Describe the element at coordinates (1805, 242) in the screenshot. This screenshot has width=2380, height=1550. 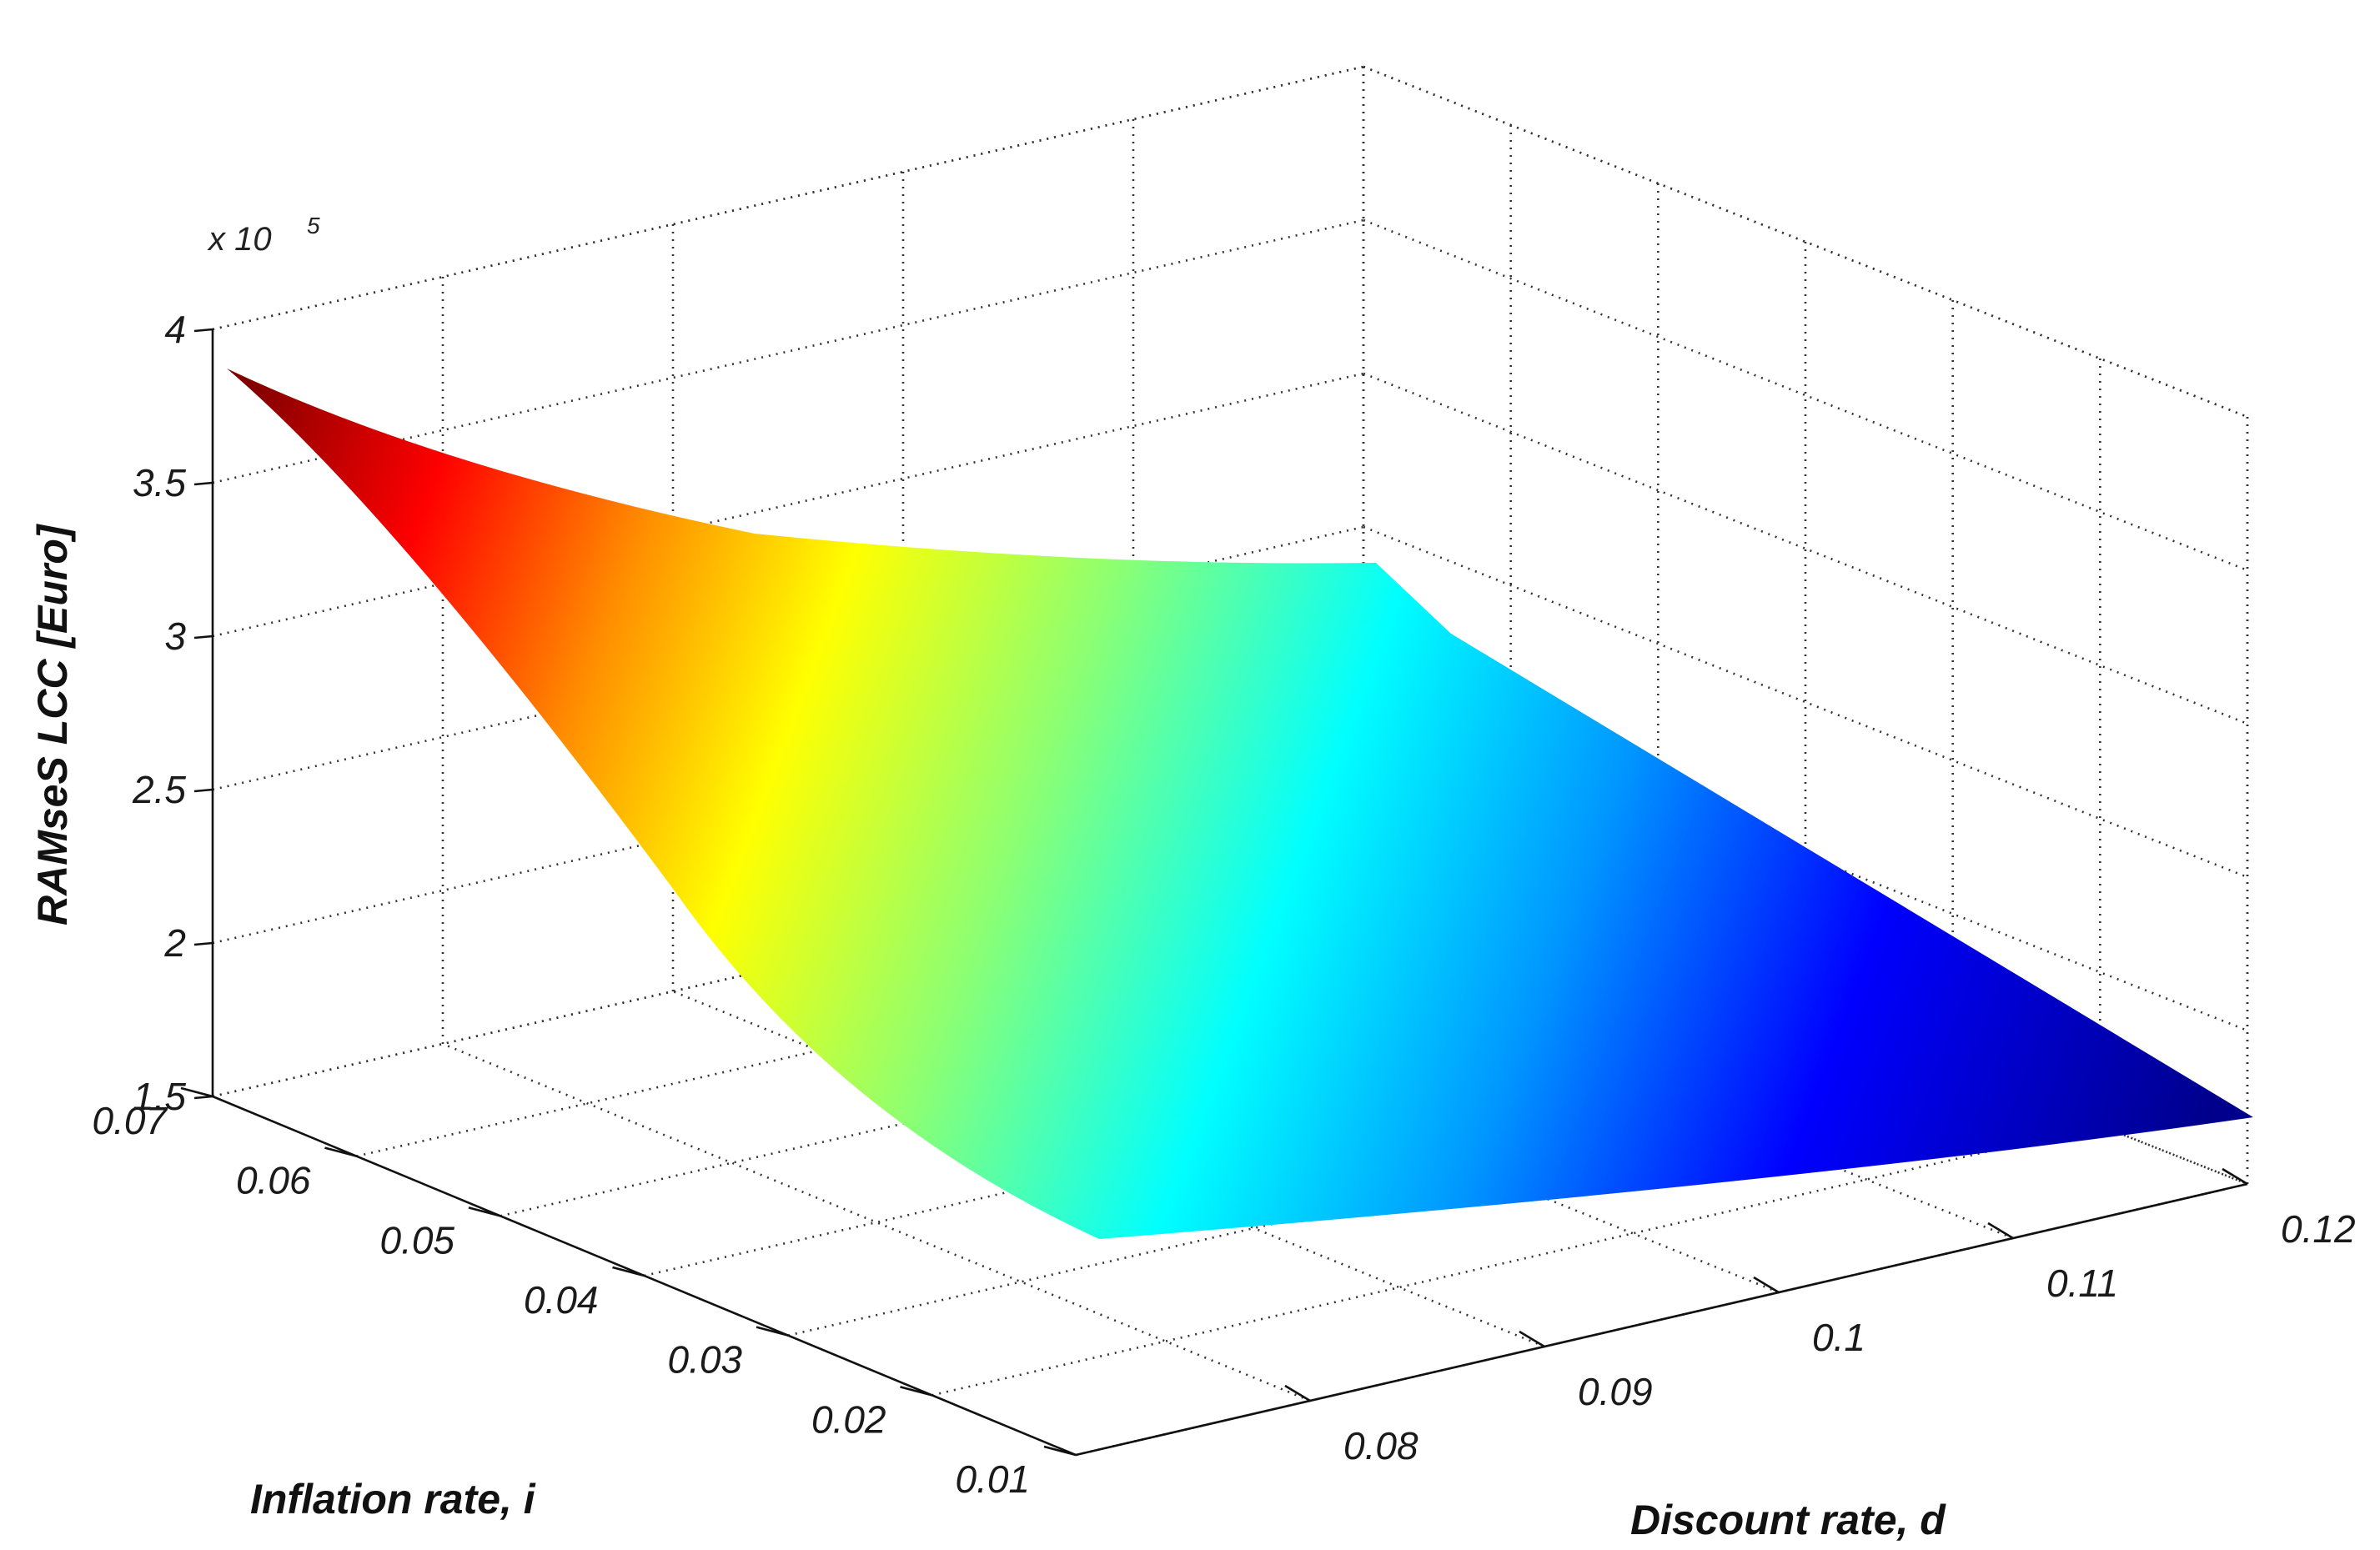
I see `grid-line-top-right` at that location.